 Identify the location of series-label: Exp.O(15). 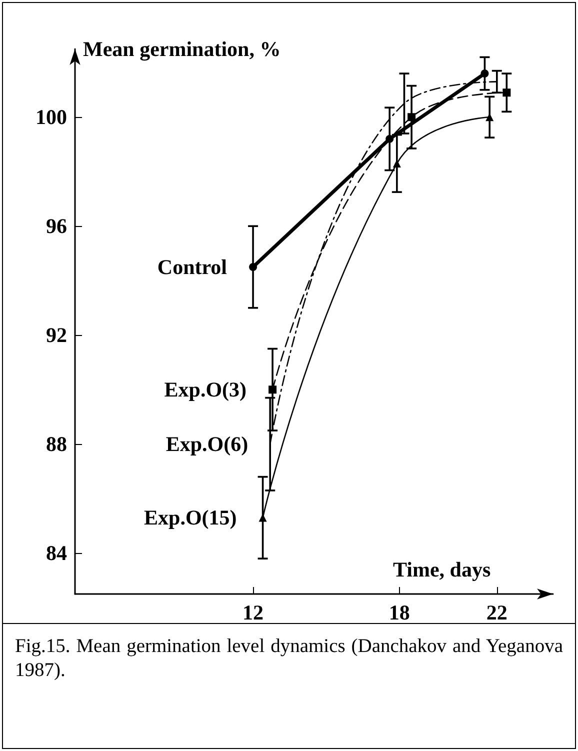
(190, 518).